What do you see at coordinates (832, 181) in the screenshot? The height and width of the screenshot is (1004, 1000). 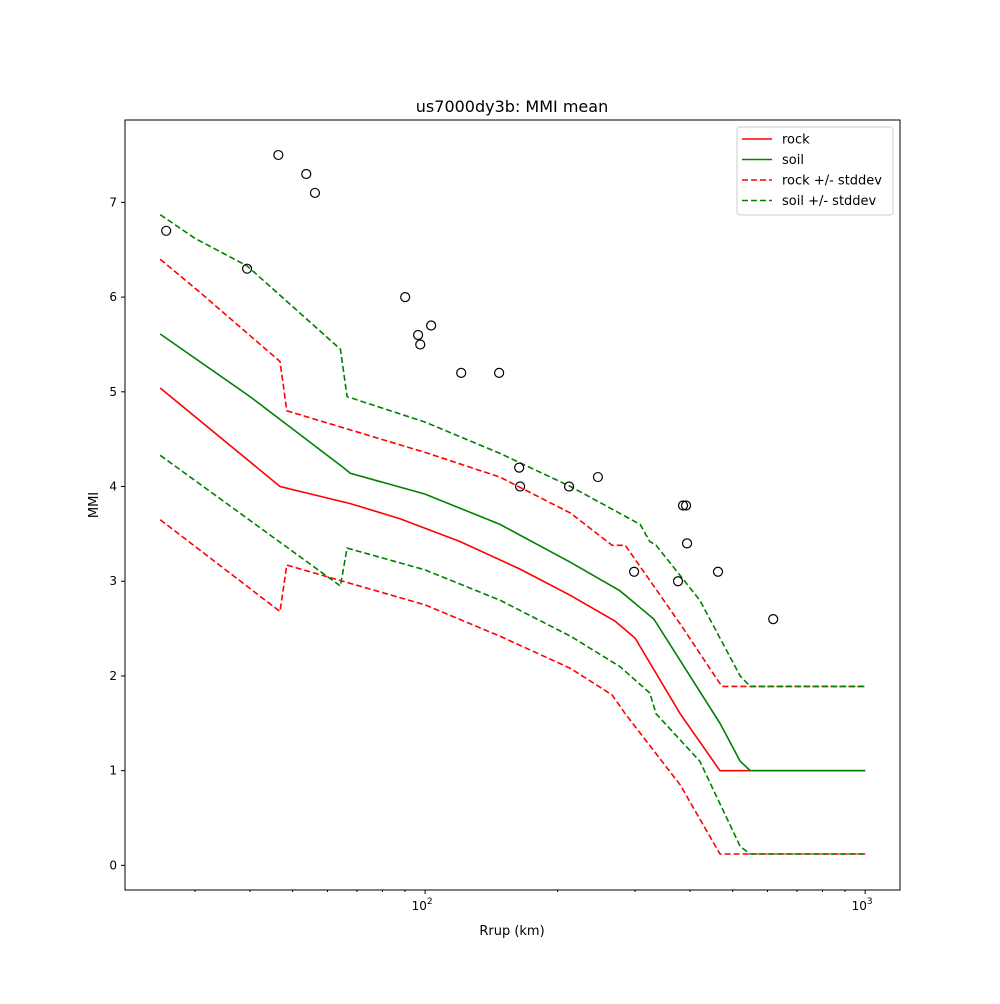 I see `legend-label: rock +/- stddev` at bounding box center [832, 181].